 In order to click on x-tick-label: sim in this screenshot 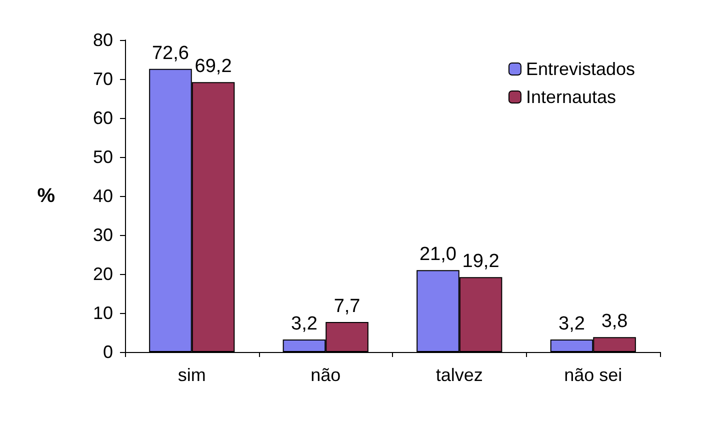, I will do `click(192, 375)`.